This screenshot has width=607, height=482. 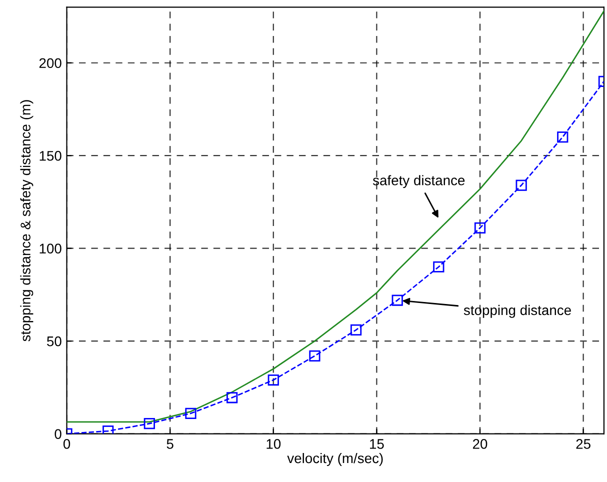 What do you see at coordinates (583, 444) in the screenshot?
I see `x-tick-label: 25` at bounding box center [583, 444].